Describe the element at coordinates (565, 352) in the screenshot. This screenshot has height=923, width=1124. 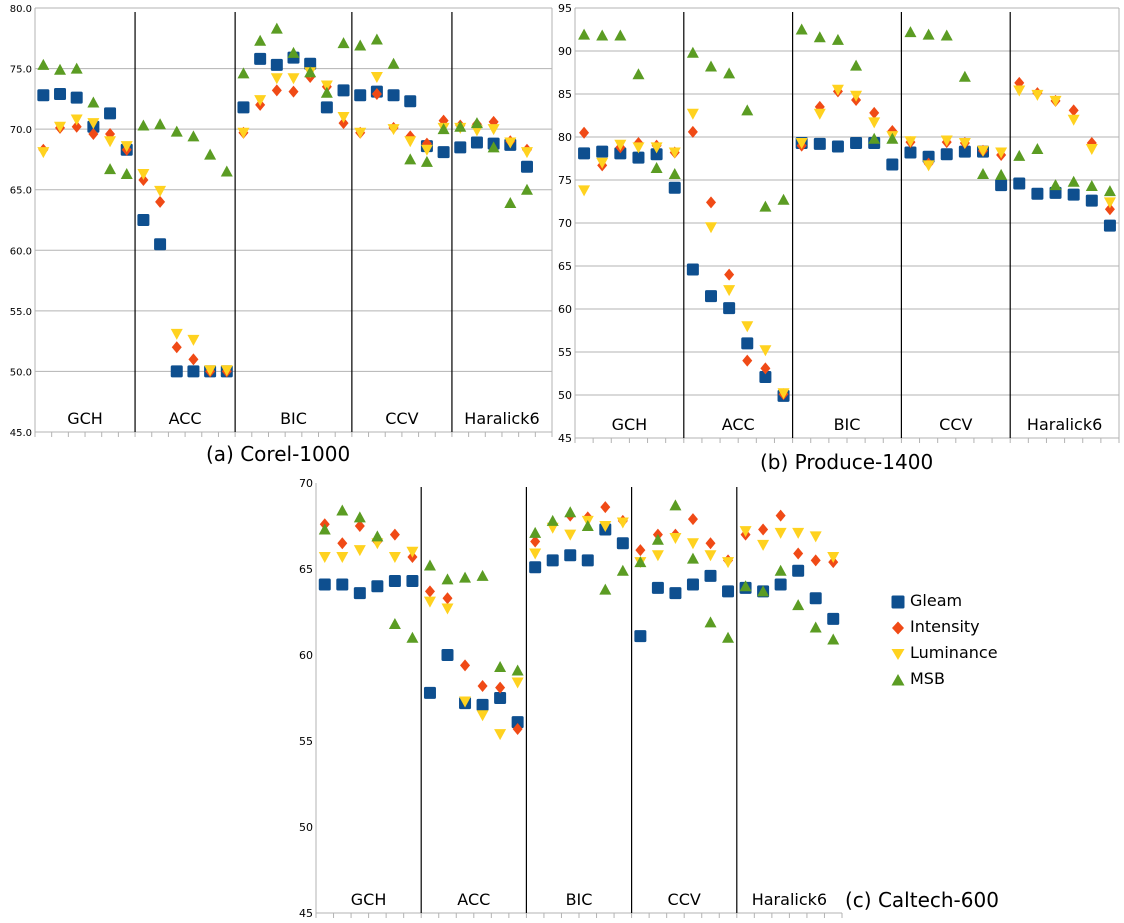
I see `y-tick-label: 55` at that location.